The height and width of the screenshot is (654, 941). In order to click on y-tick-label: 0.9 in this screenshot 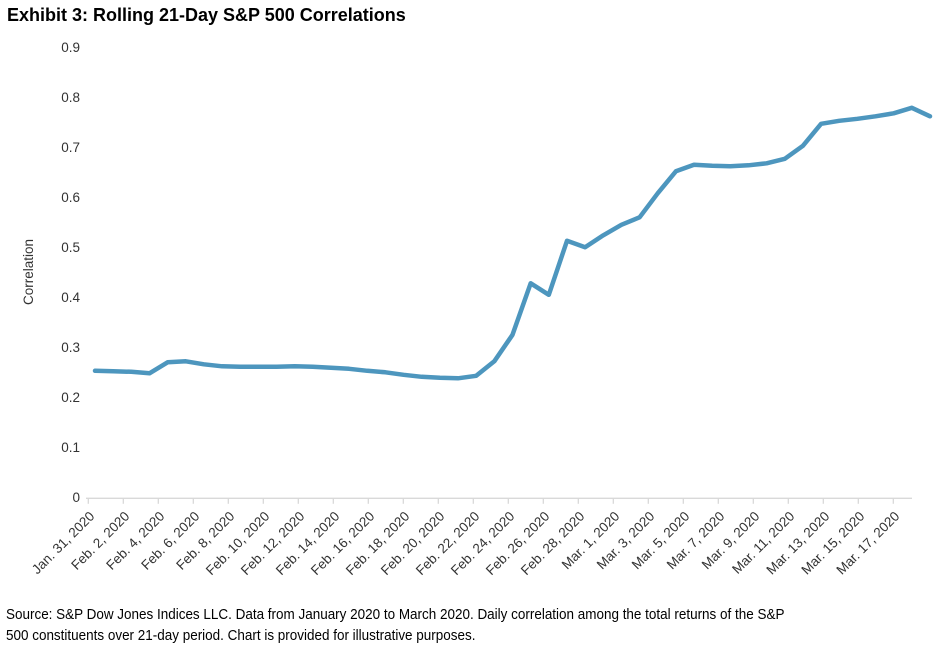, I will do `click(70, 47)`.